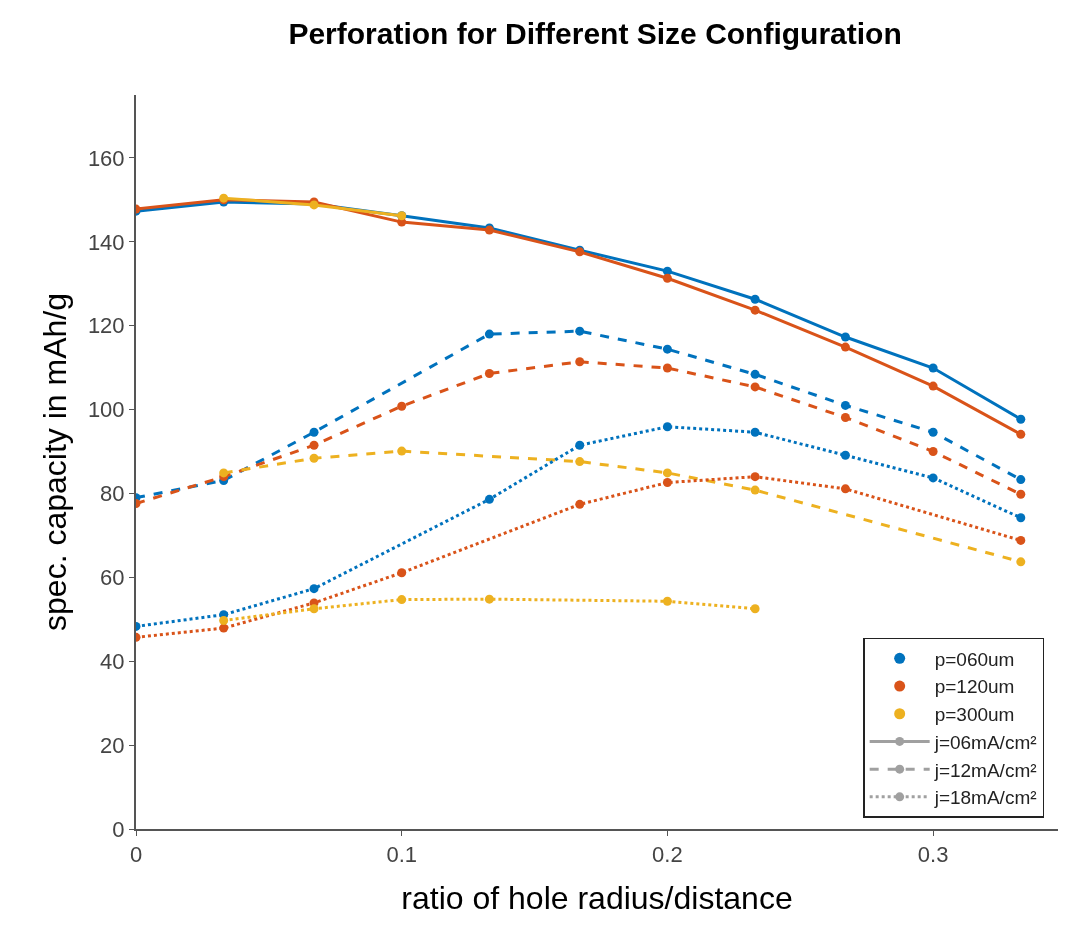 The width and height of the screenshot is (1082, 933). Describe the element at coordinates (597, 897) in the screenshot. I see `x-axis-title: ratio of hole radius/distance` at that location.